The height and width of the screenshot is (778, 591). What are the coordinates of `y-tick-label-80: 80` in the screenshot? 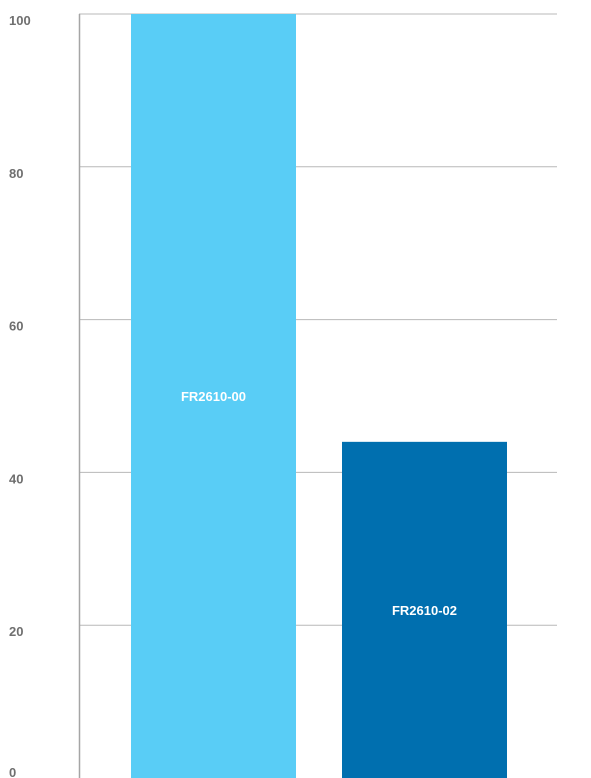 It's located at (16, 173).